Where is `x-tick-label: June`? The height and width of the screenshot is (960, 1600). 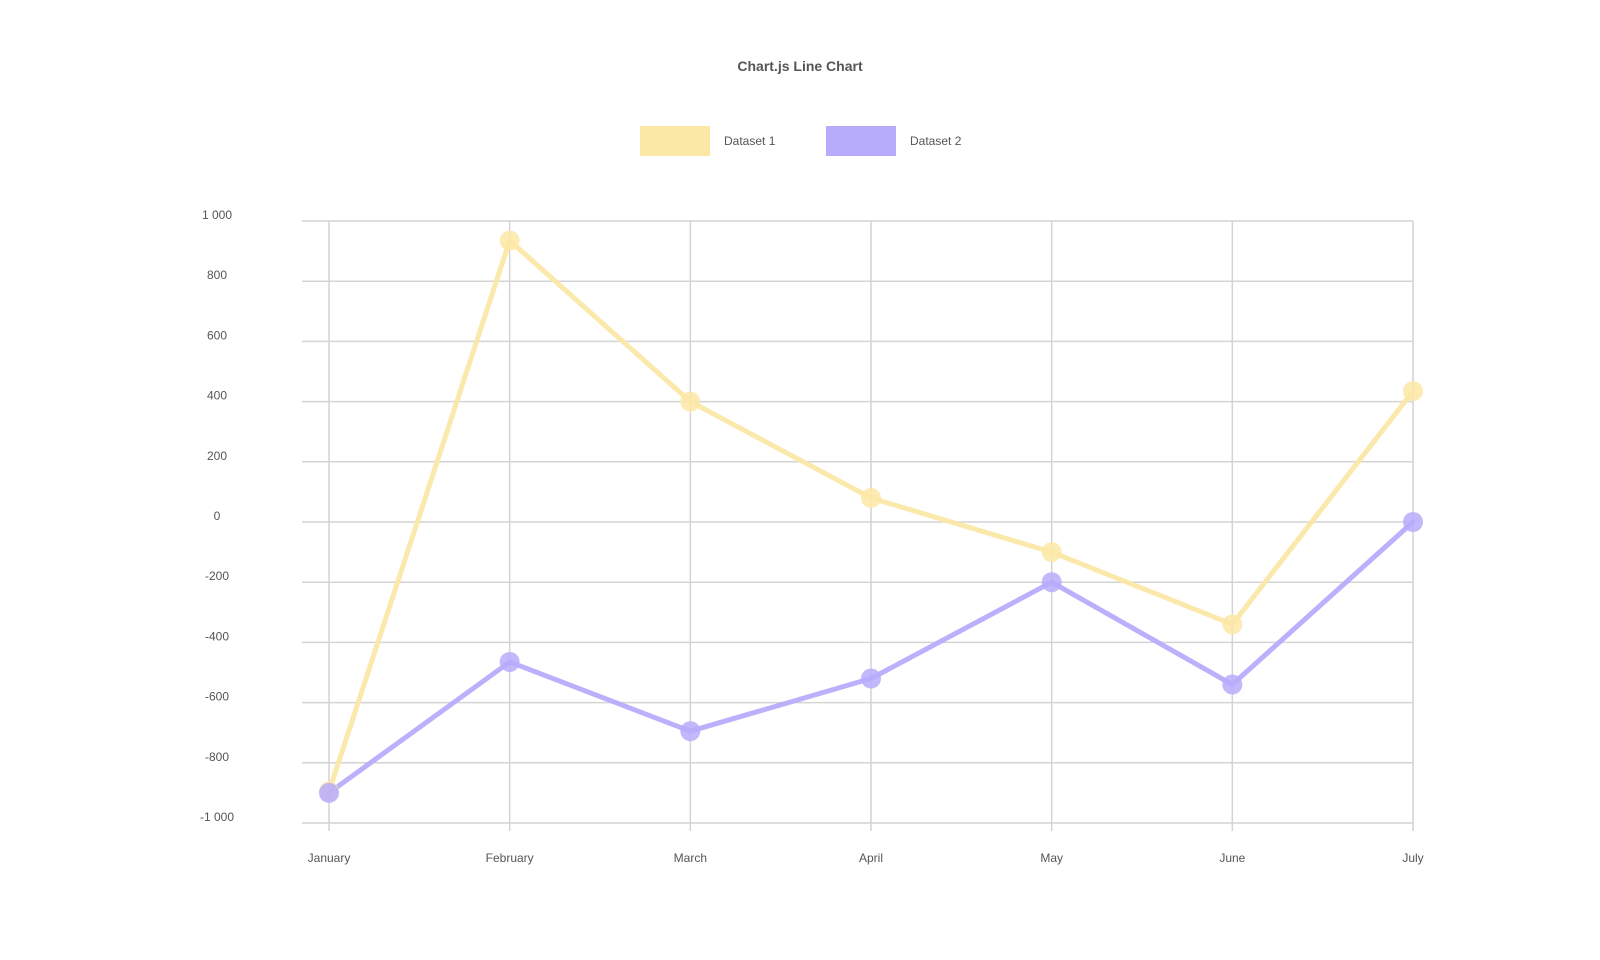 x-tick-label: June is located at coordinates (1232, 858).